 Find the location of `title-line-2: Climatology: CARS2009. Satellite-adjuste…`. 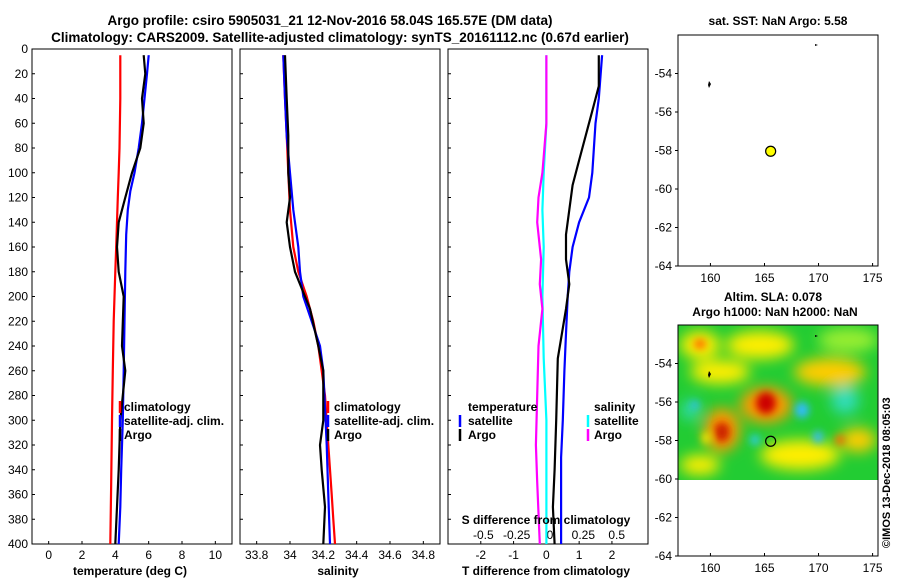

title-line-2: Climatology: CARS2009. Satellite-adjuste… is located at coordinates (340, 37).